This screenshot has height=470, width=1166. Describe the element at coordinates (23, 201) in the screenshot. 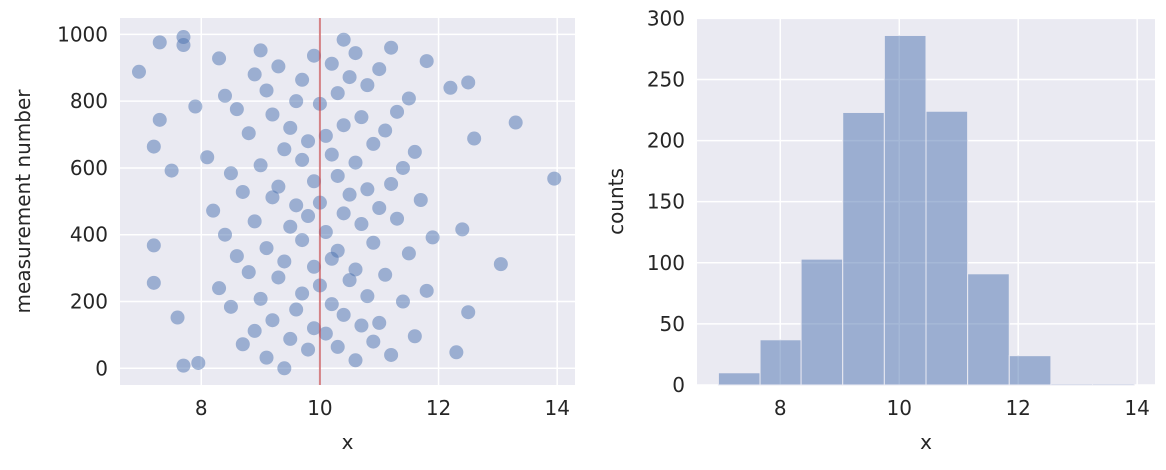

I see `y-axis-label: measurement number` at that location.